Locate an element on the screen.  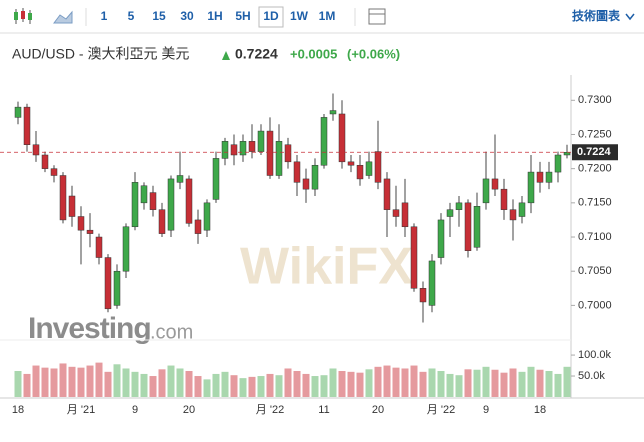
brand-watermark-suffix: .com is located at coordinates (171, 332).